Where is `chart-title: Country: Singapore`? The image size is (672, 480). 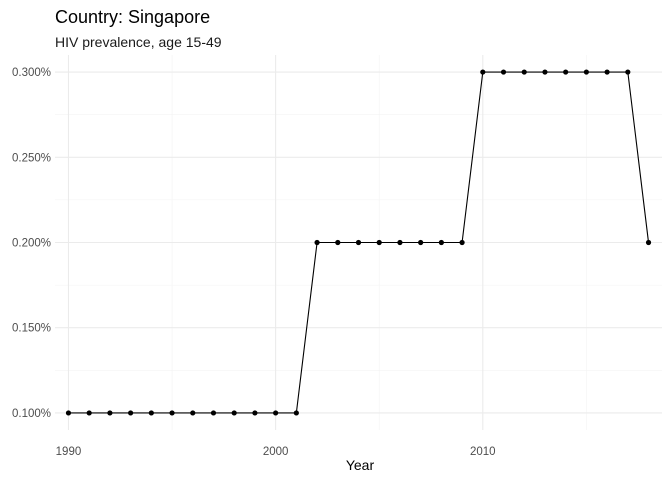
chart-title: Country: Singapore is located at coordinates (132, 17).